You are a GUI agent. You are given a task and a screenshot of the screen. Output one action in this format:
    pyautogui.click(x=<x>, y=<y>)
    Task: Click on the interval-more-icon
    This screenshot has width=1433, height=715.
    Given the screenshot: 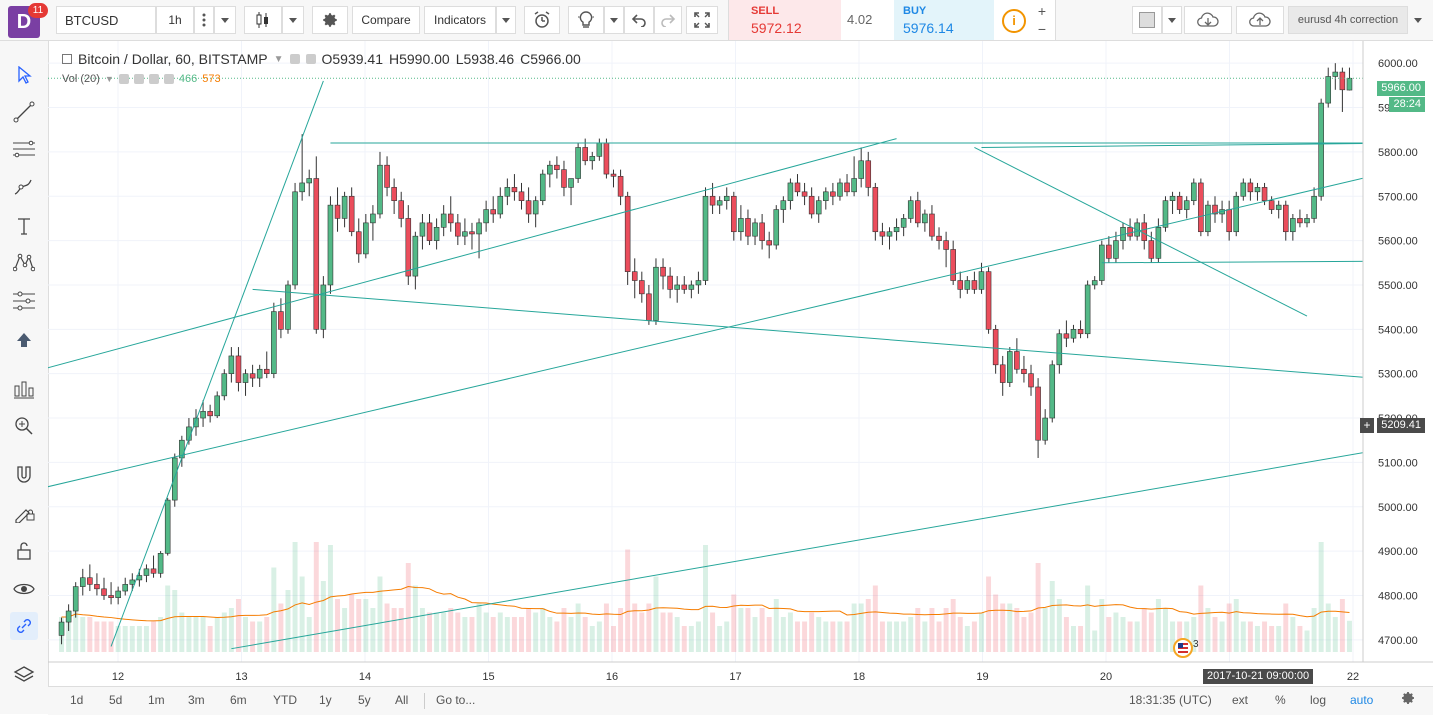 What is the action you would take?
    pyautogui.click(x=204, y=20)
    